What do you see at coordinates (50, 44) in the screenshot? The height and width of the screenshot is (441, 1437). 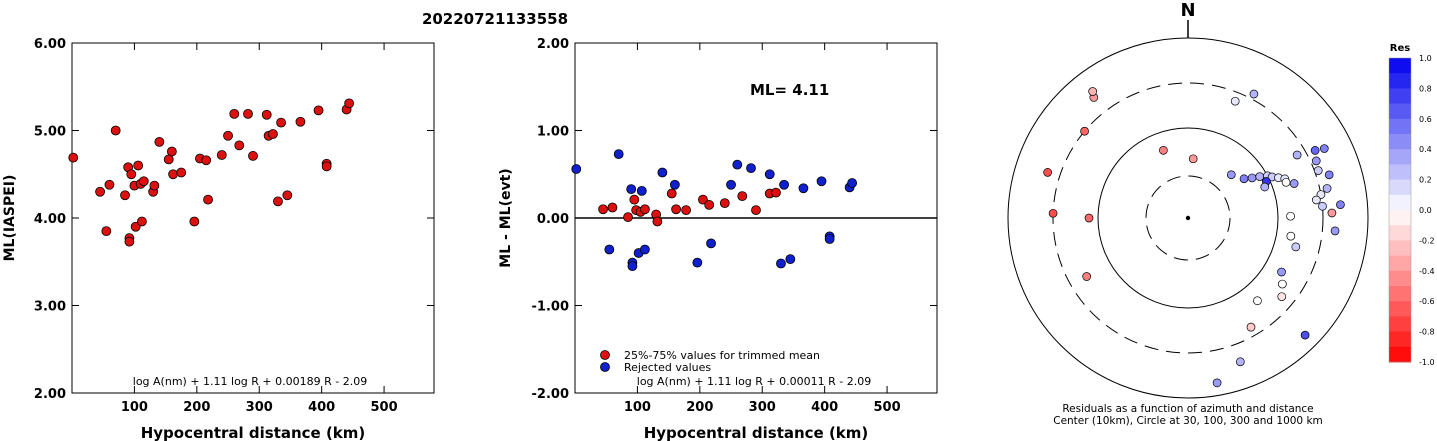 I see `y-tick-label: 6.00` at bounding box center [50, 44].